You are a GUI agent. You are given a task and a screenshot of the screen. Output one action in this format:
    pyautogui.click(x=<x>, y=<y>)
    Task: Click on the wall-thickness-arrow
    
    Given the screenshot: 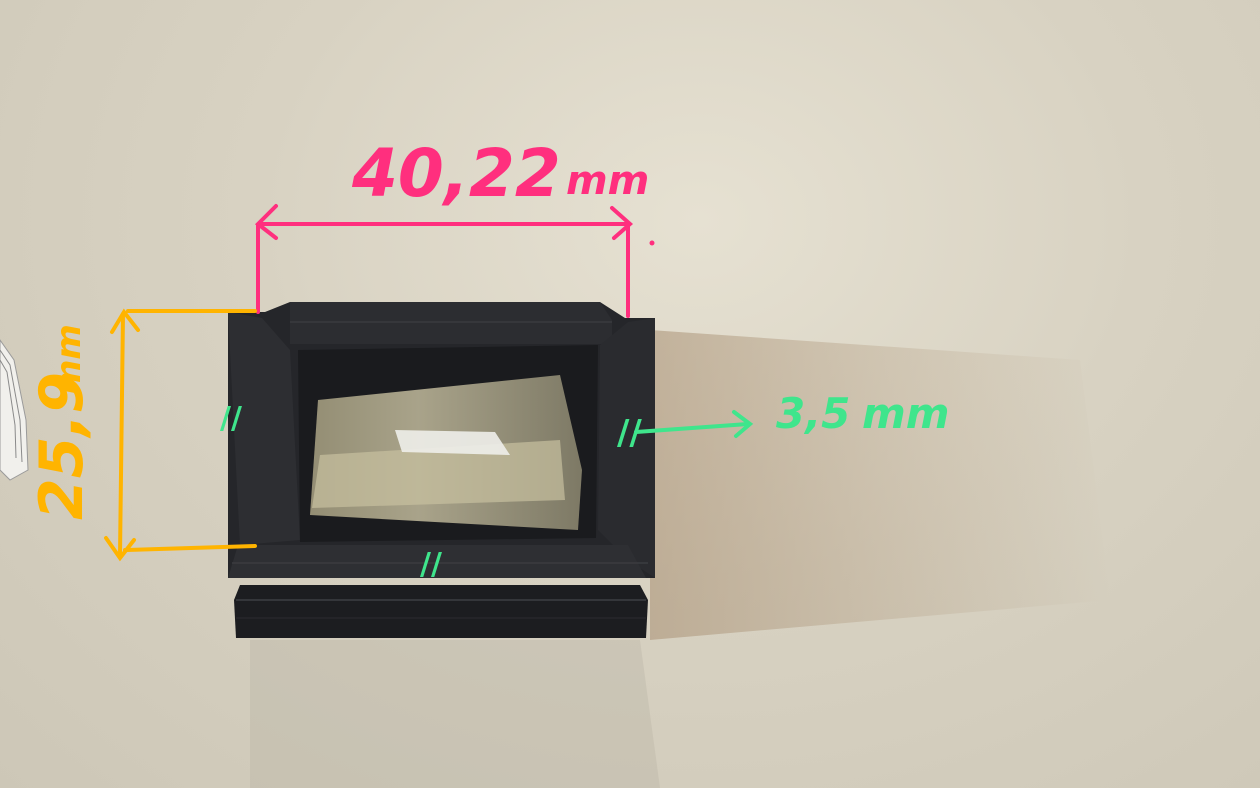 What is the action you would take?
    pyautogui.click(x=694, y=424)
    